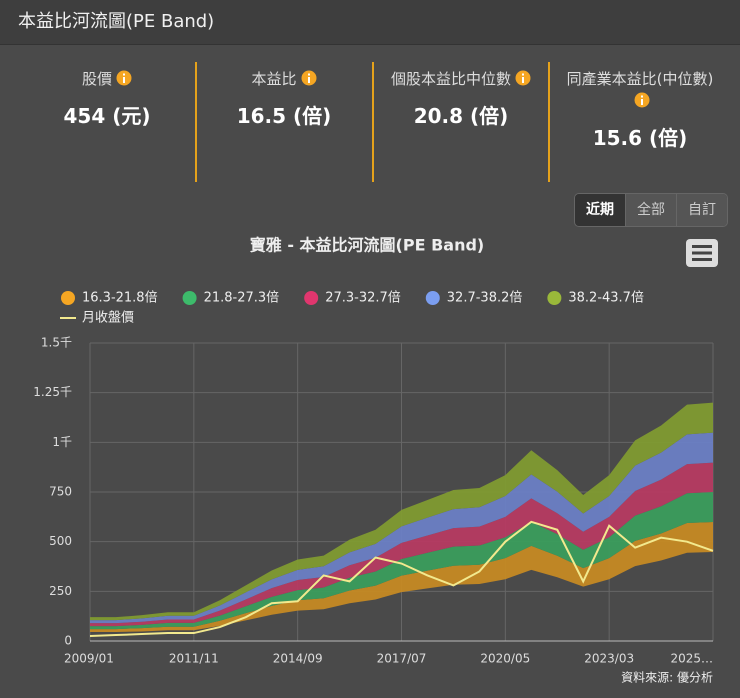 This screenshot has width=740, height=698. Describe the element at coordinates (96, 79) in the screenshot. I see `stat-label: 股價` at that location.